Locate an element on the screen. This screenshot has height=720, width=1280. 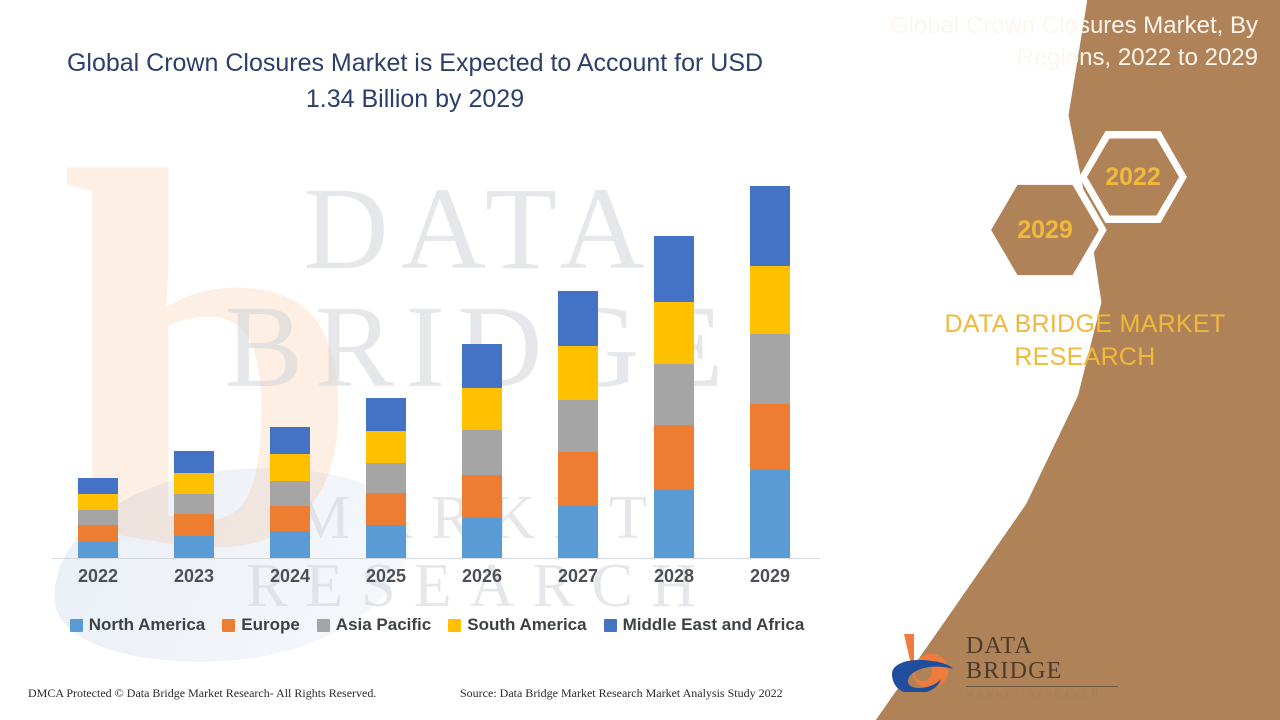
bar-2029 is located at coordinates (770, 372).